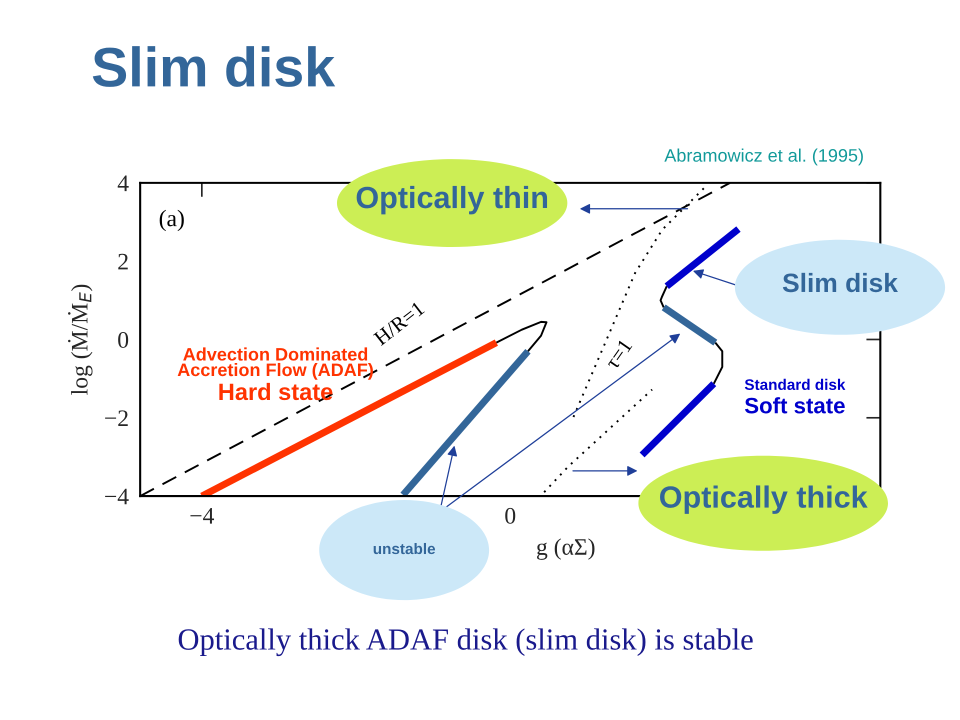 This screenshot has height=720, width=960. What do you see at coordinates (123, 184) in the screenshot?
I see `y-tick-label: 4` at bounding box center [123, 184].